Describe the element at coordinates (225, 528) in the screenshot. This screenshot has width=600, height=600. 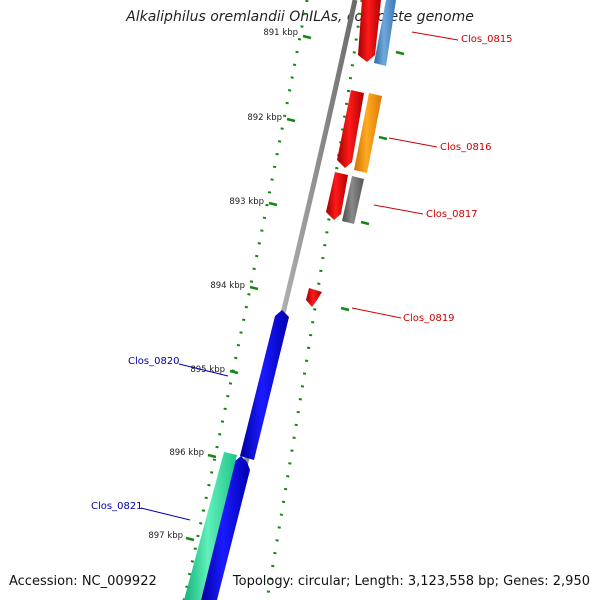
I see `gene-clos-0821-arrow` at that location.